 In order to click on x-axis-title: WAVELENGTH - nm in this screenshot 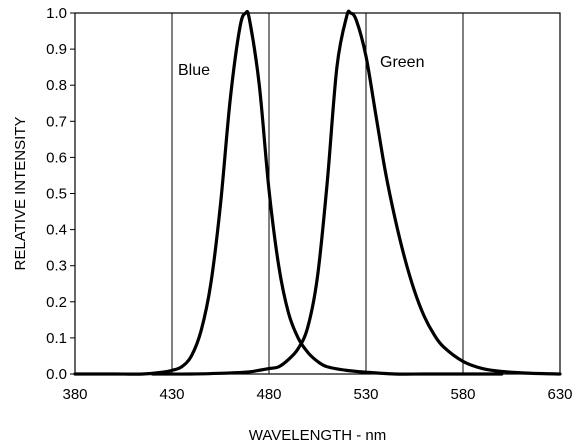, I will do `click(318, 435)`.